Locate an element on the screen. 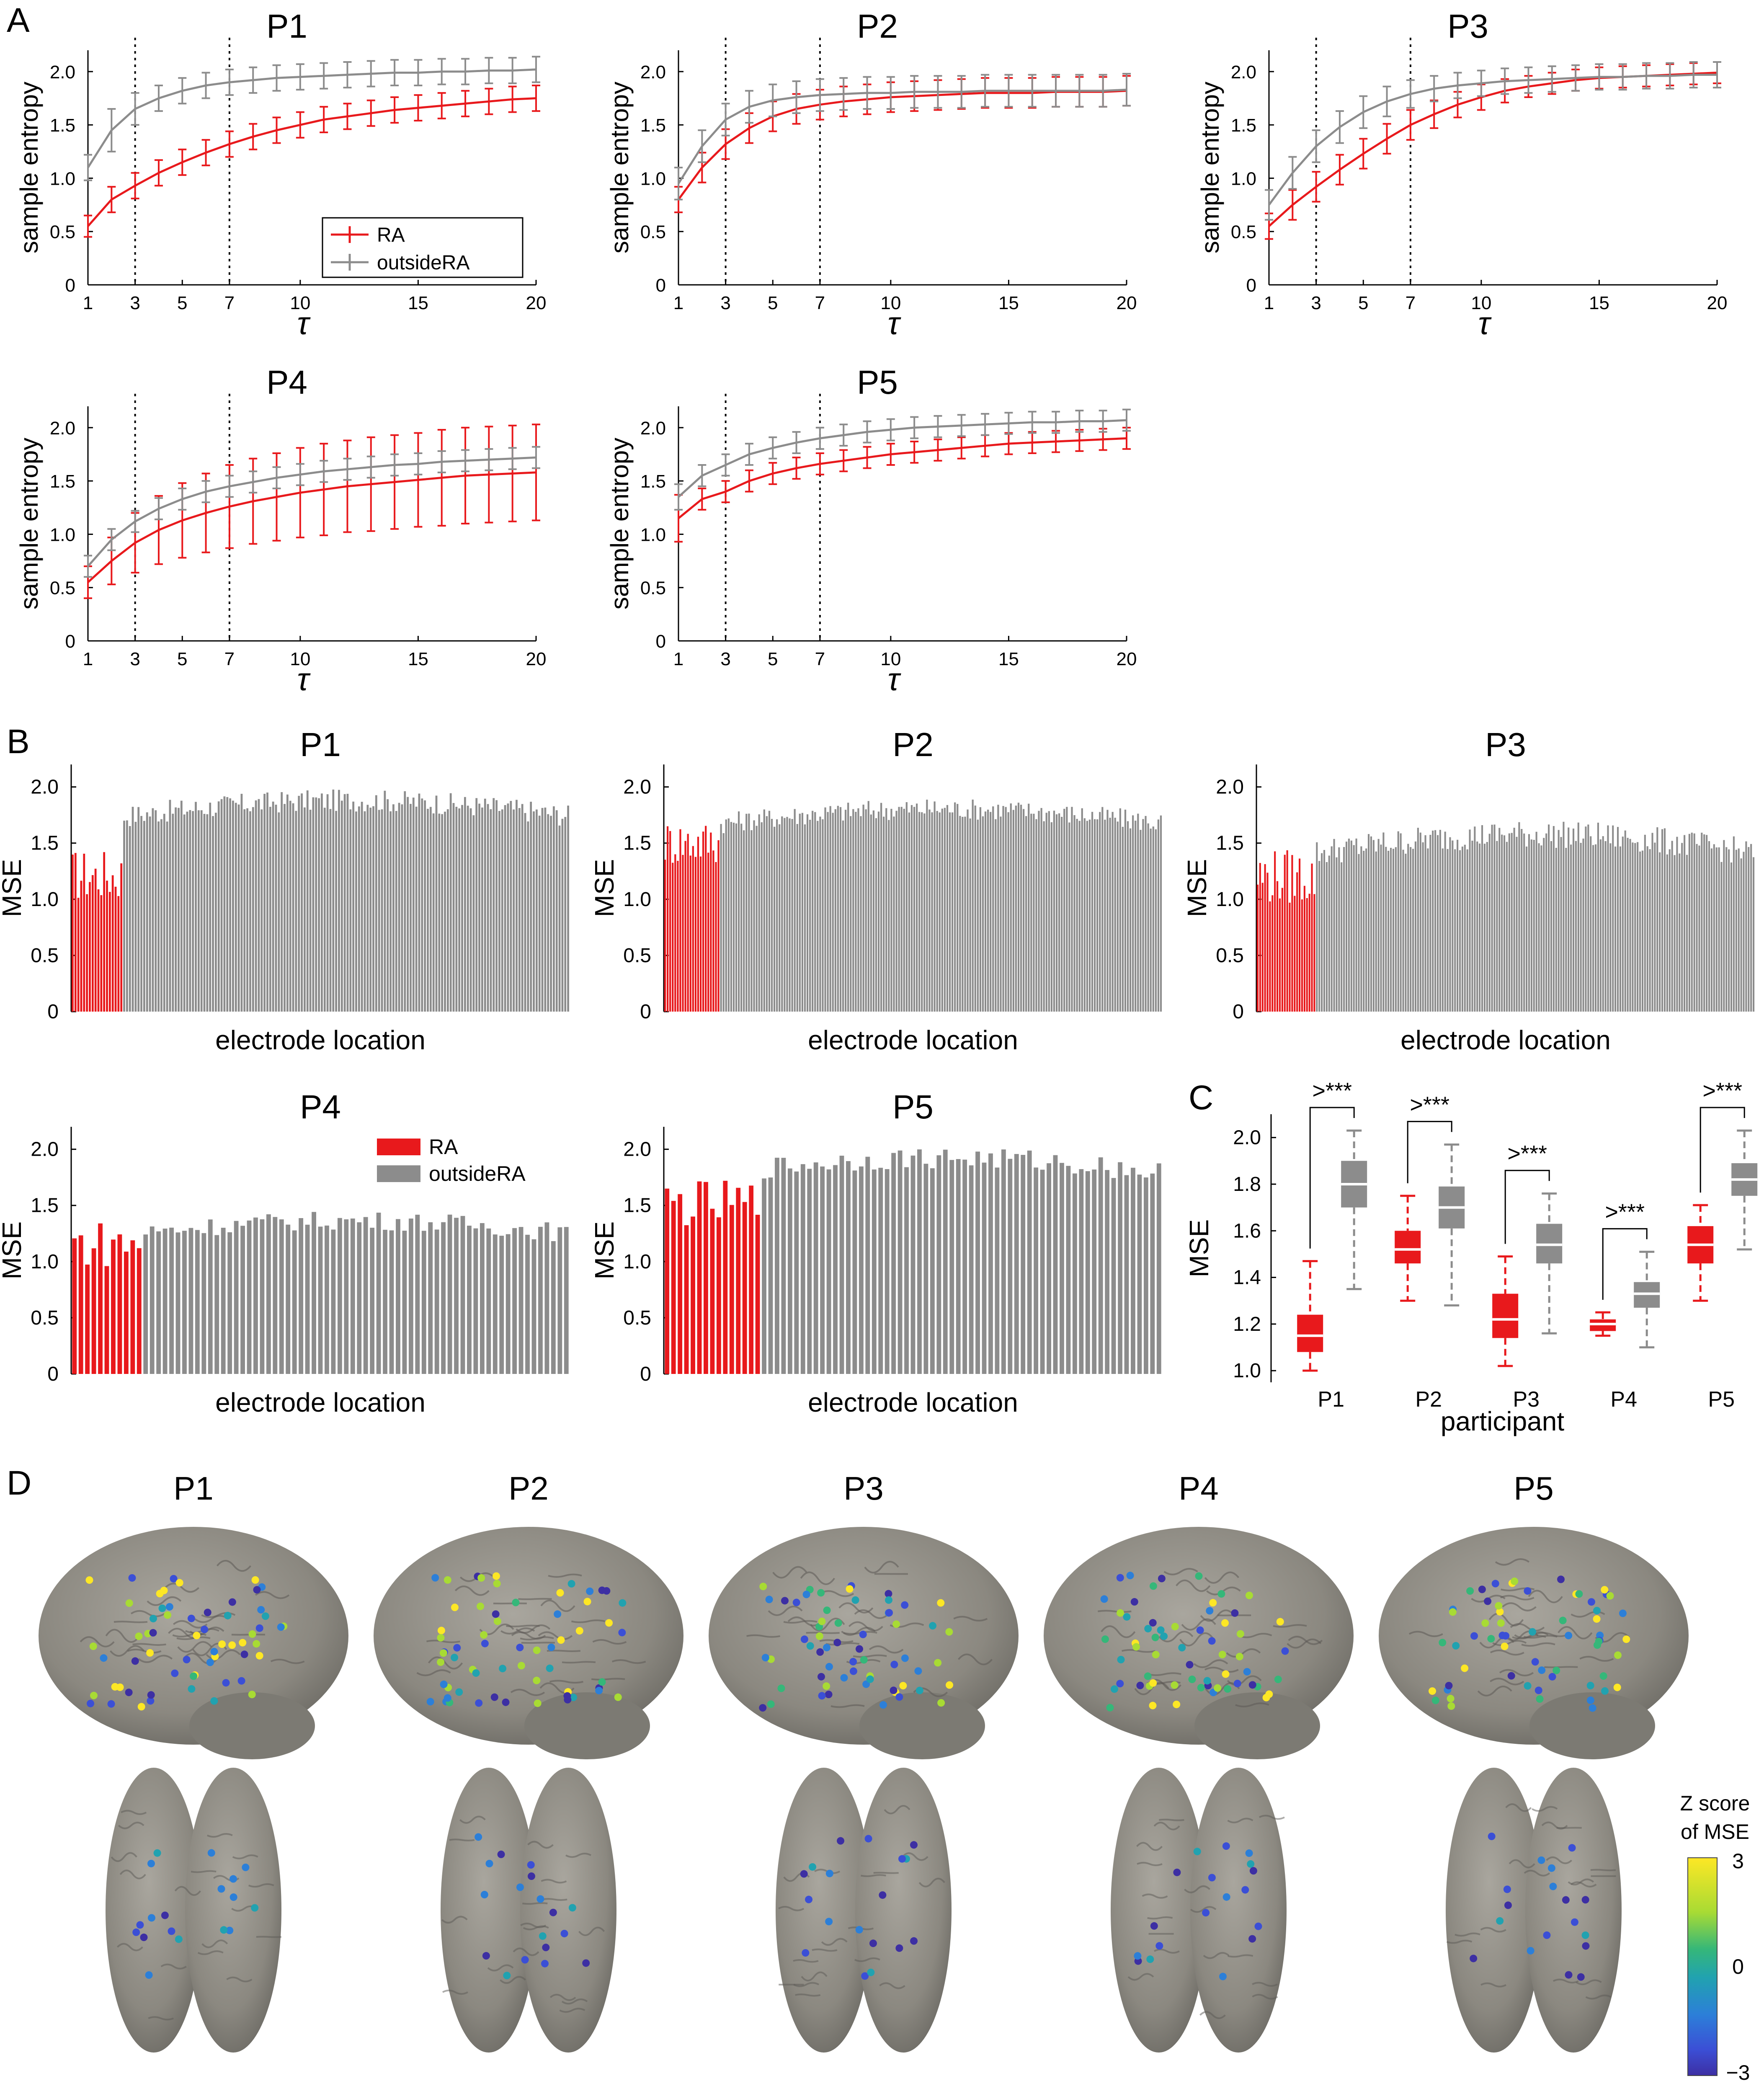 The width and height of the screenshot is (1764, 2094). x-tick-label: 3 is located at coordinates (1316, 303).